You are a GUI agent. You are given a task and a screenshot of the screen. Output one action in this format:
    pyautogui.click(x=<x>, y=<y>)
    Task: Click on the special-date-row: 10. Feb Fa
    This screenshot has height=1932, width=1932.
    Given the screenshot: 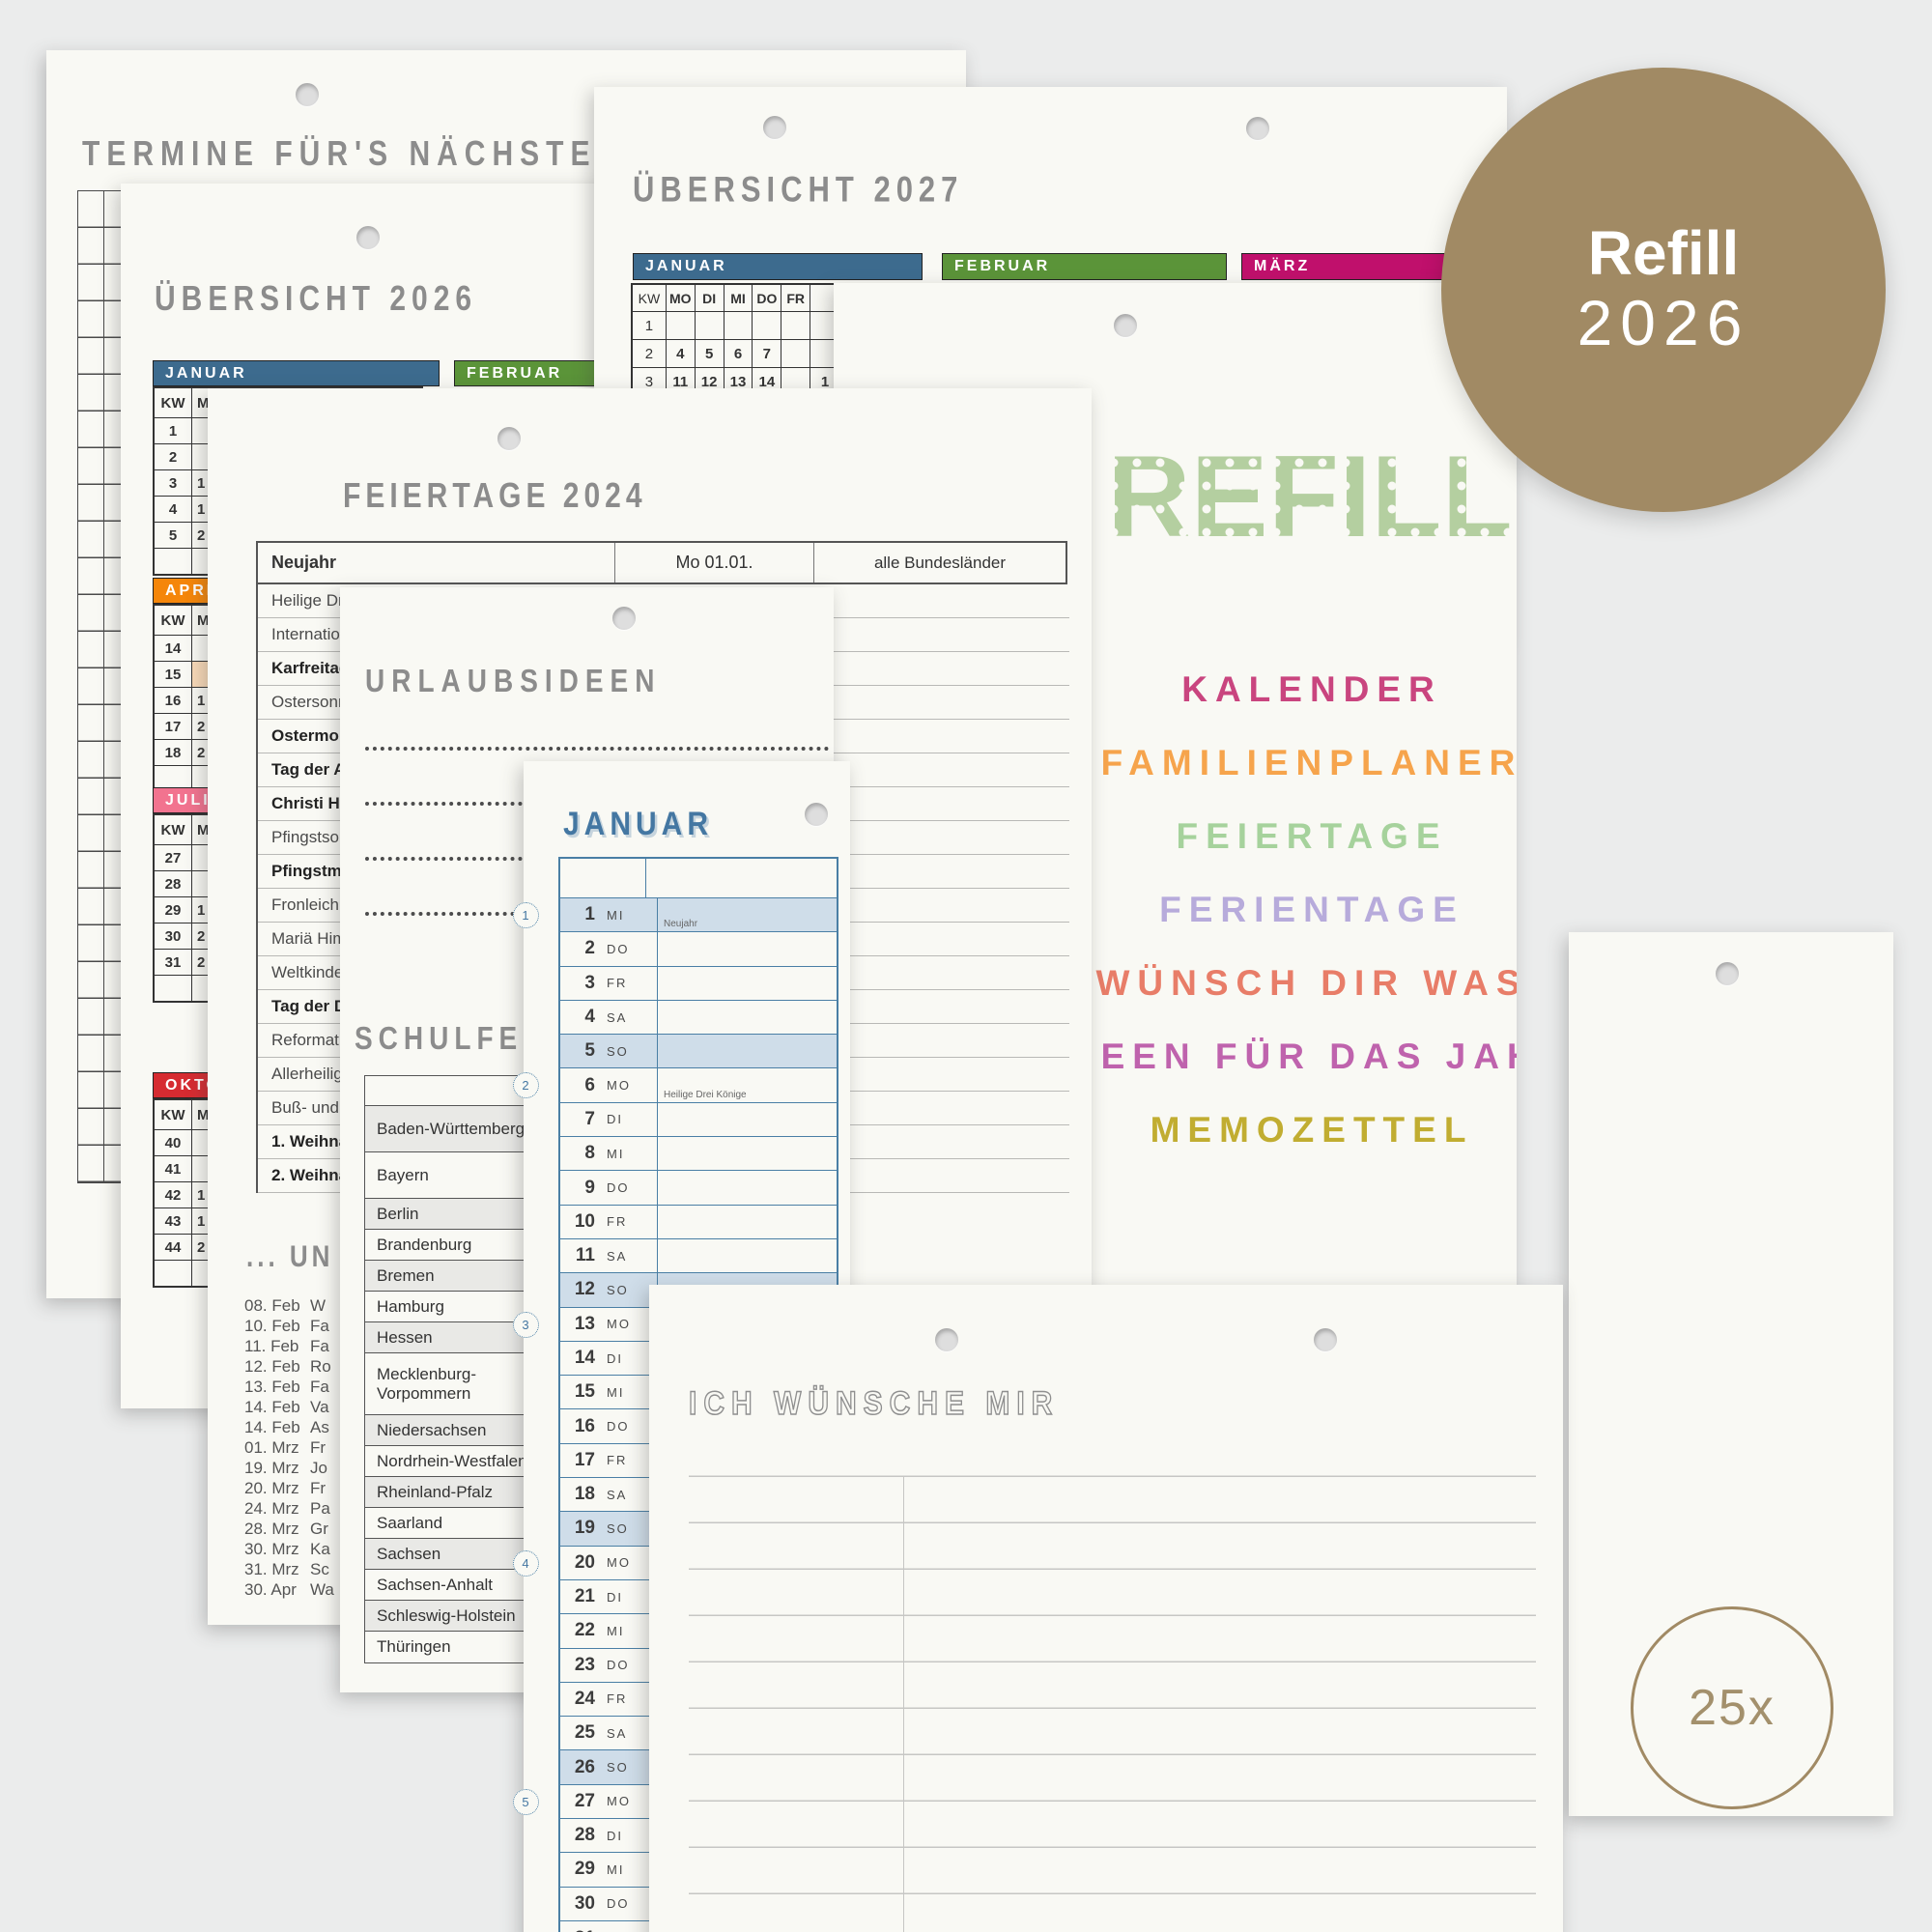 What is the action you would take?
    pyautogui.click(x=286, y=1326)
    